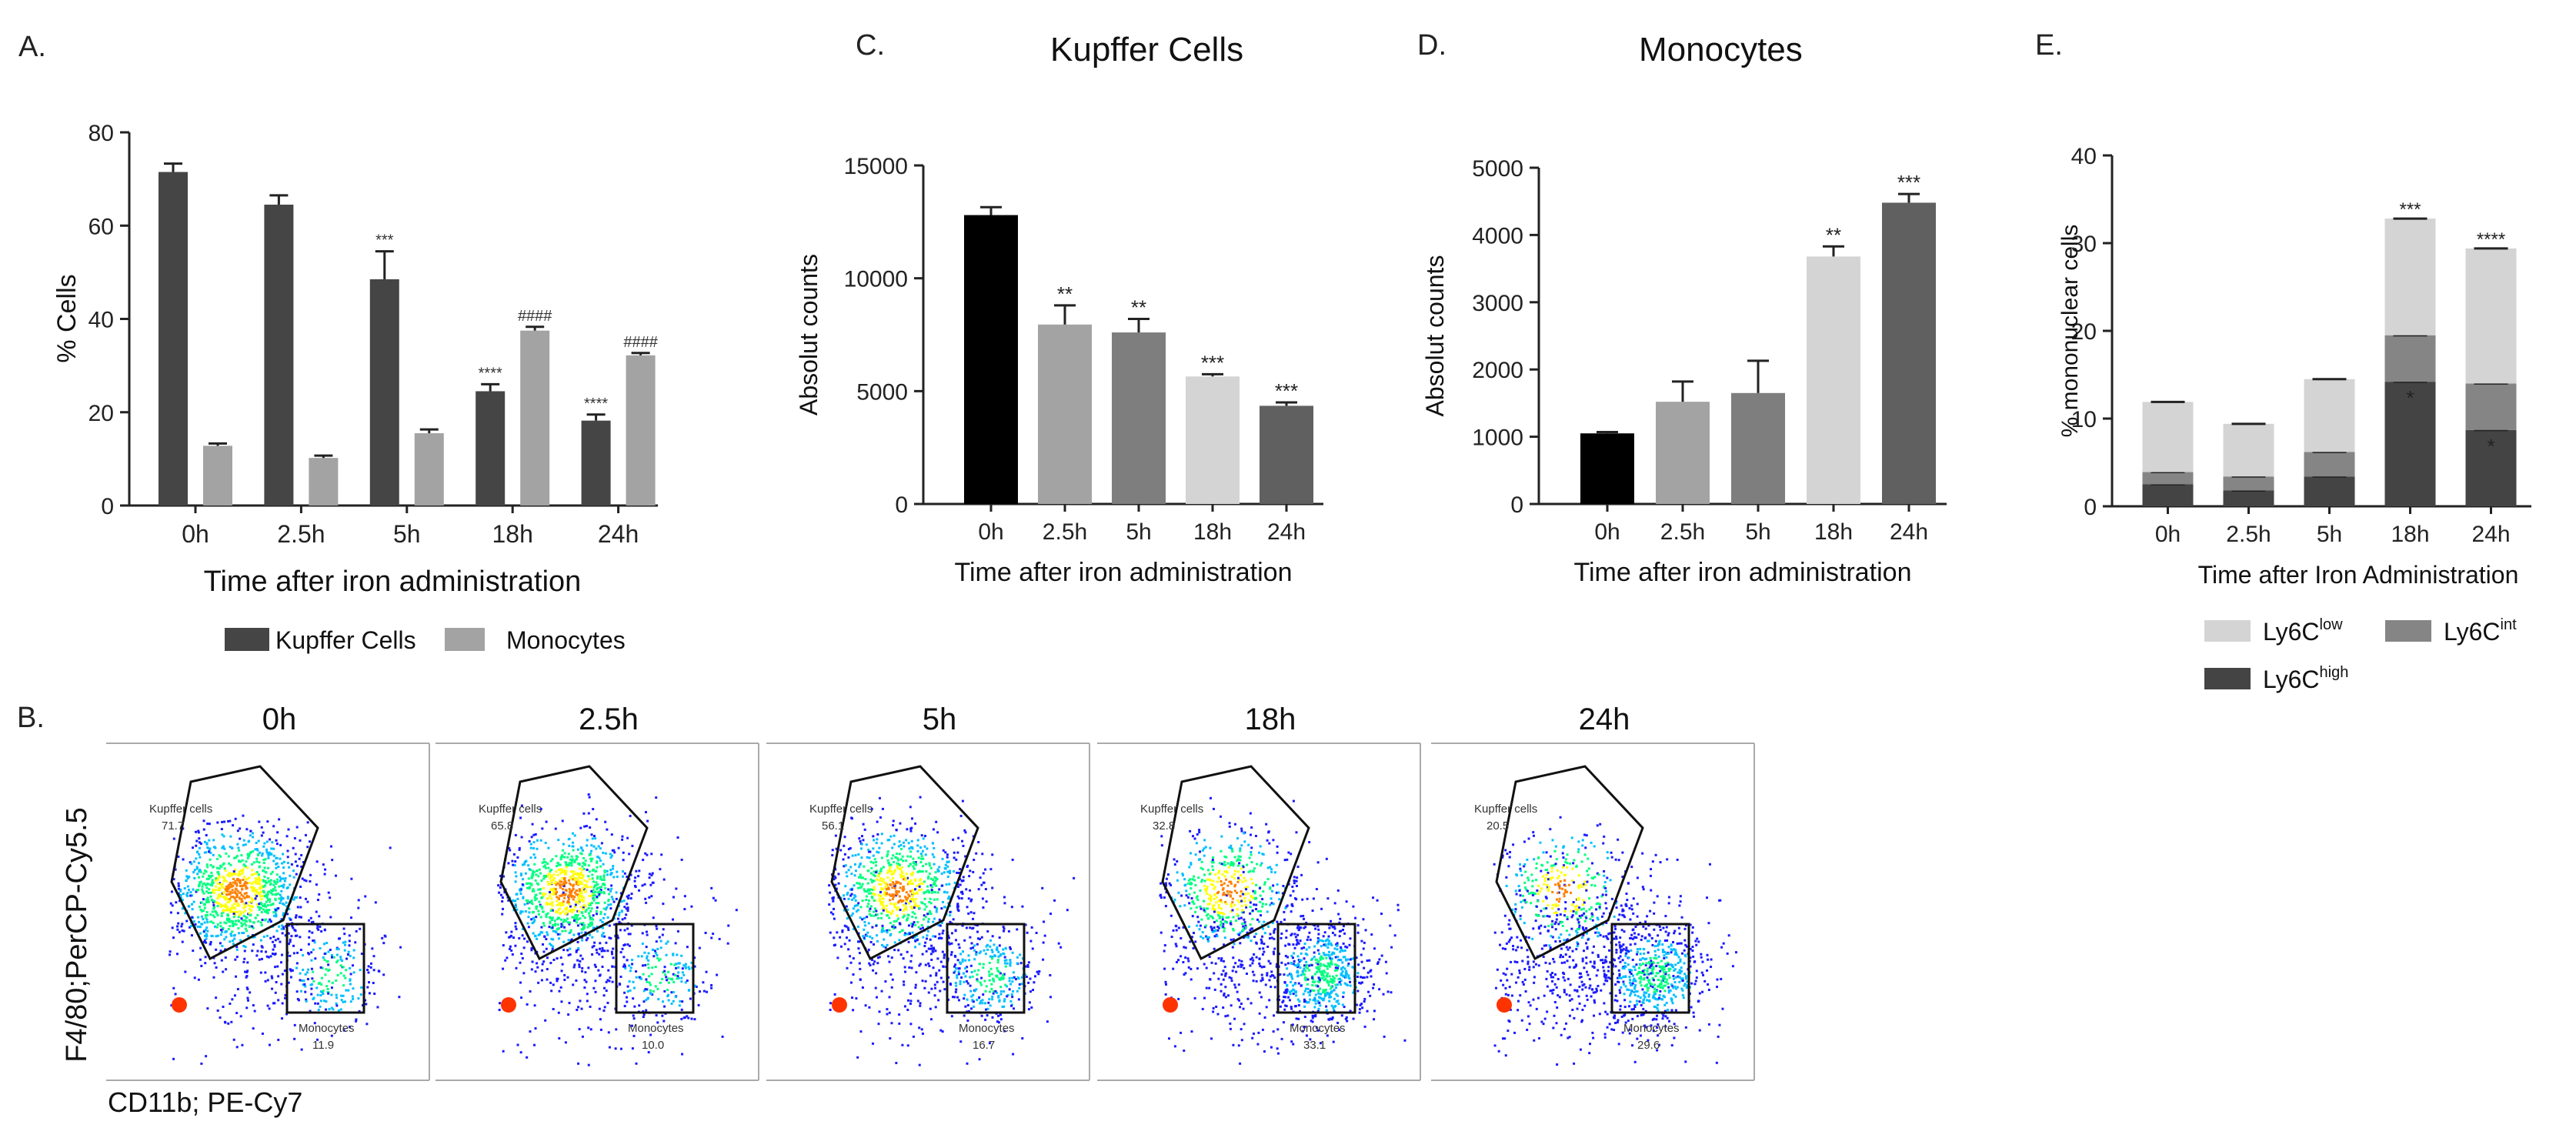  Describe the element at coordinates (2491, 239) in the screenshot. I see `sig-label-e-total: ****` at that location.